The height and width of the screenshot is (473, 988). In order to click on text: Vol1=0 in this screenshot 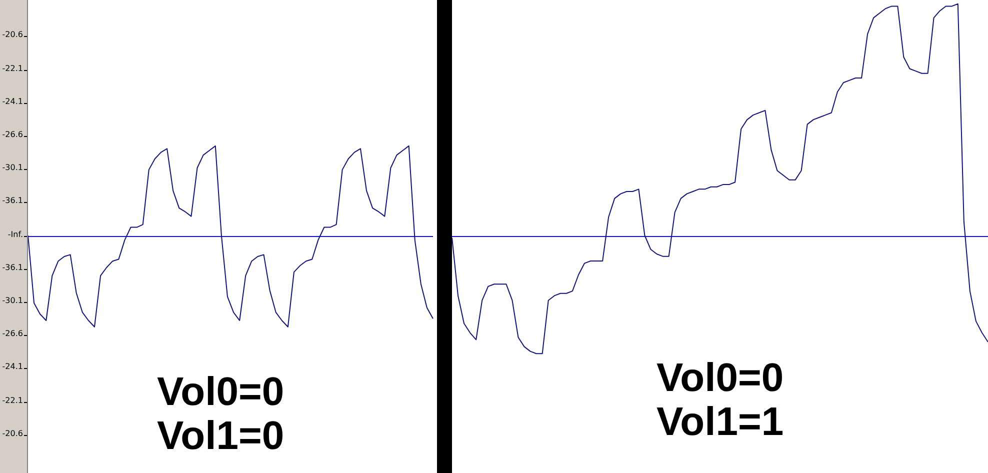, I will do `click(220, 436)`.